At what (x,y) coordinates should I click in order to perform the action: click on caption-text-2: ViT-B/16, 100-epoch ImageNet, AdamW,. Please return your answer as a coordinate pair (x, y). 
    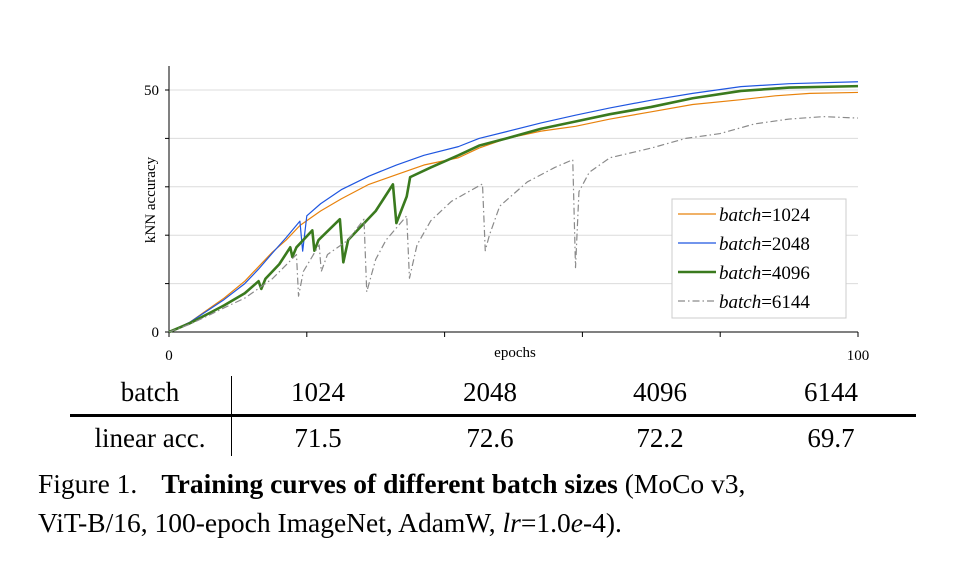
    Looking at the image, I should click on (270, 522).